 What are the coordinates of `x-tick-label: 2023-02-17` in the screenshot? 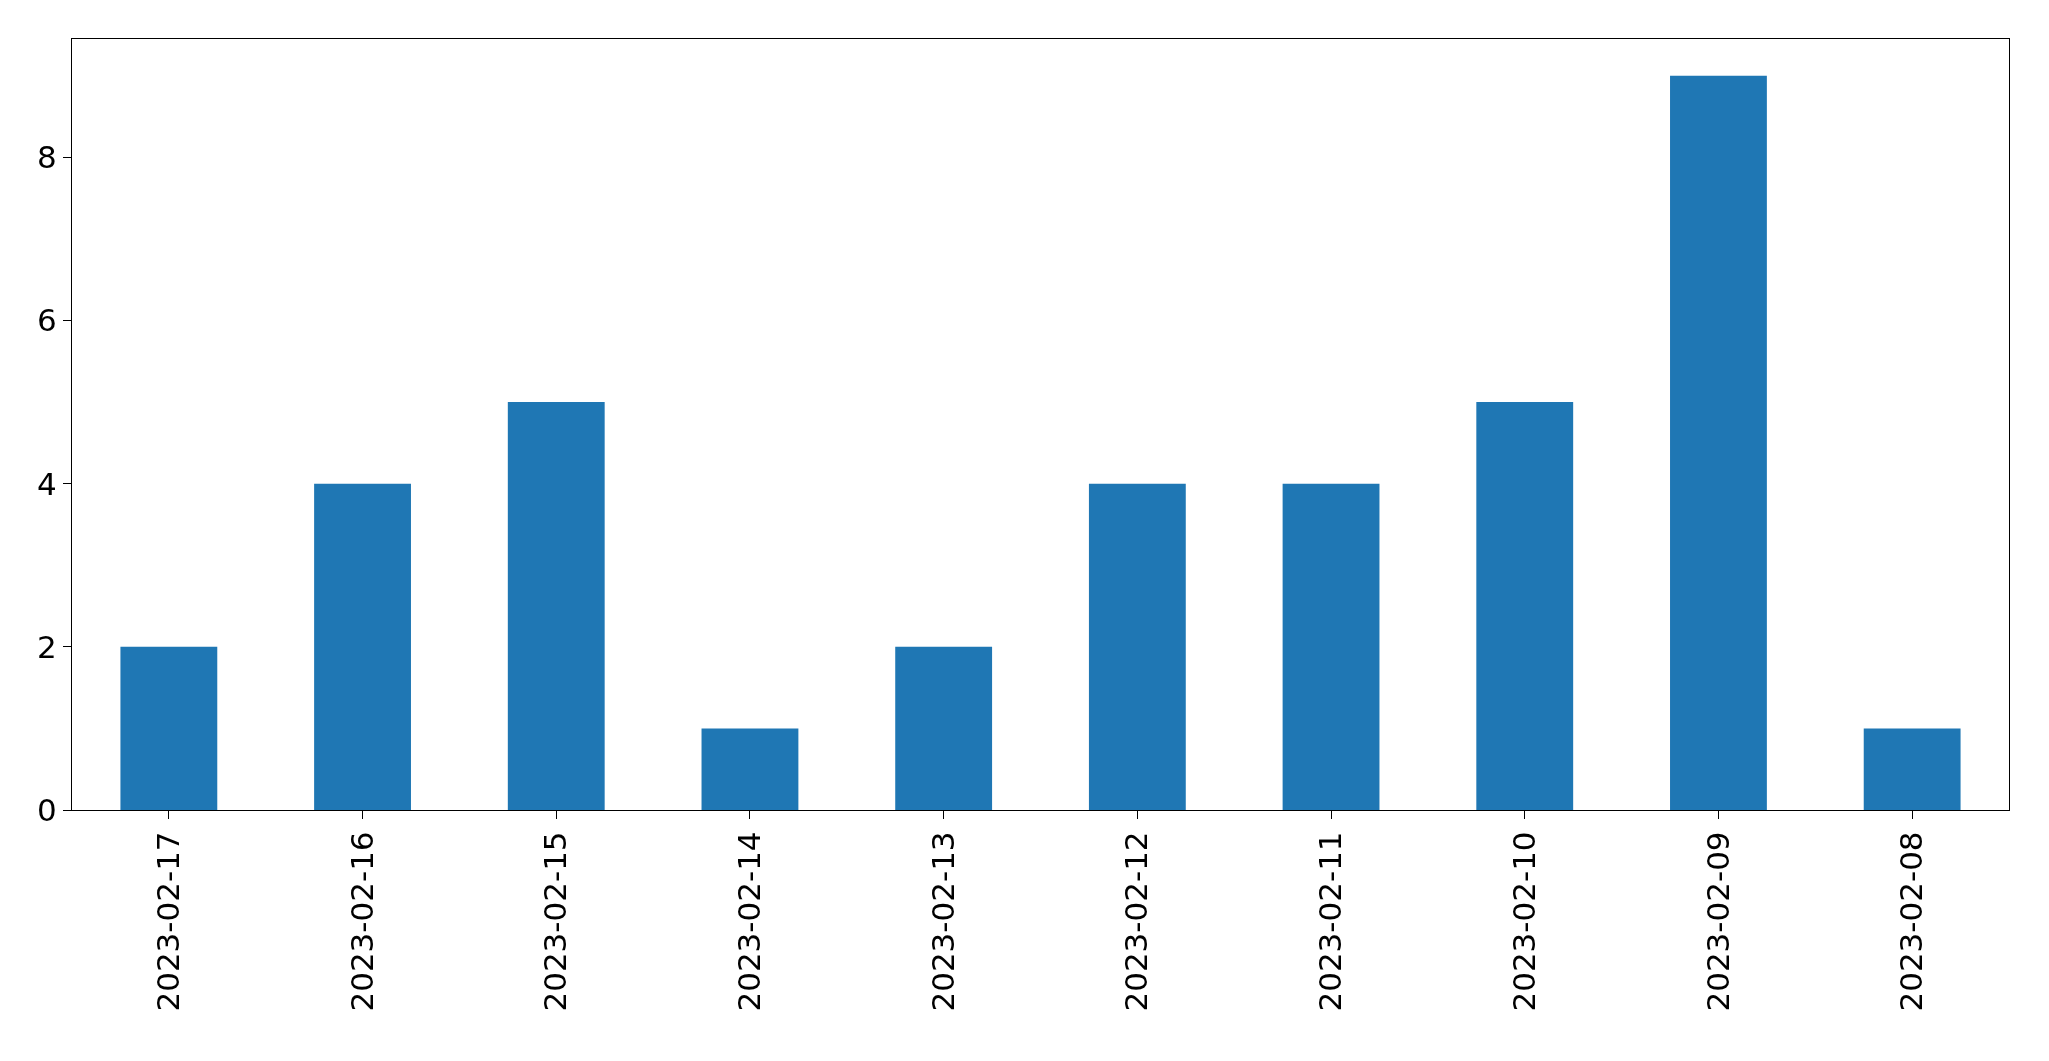 It's located at (167, 921).